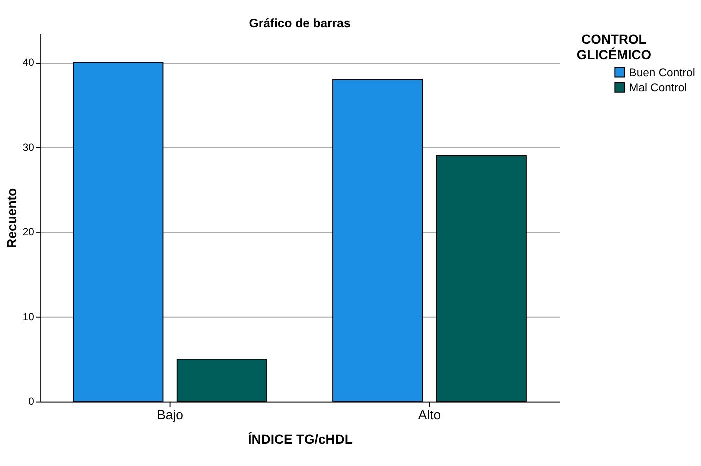  What do you see at coordinates (12, 218) in the screenshot?
I see `y-axis-title: Recuento` at bounding box center [12, 218].